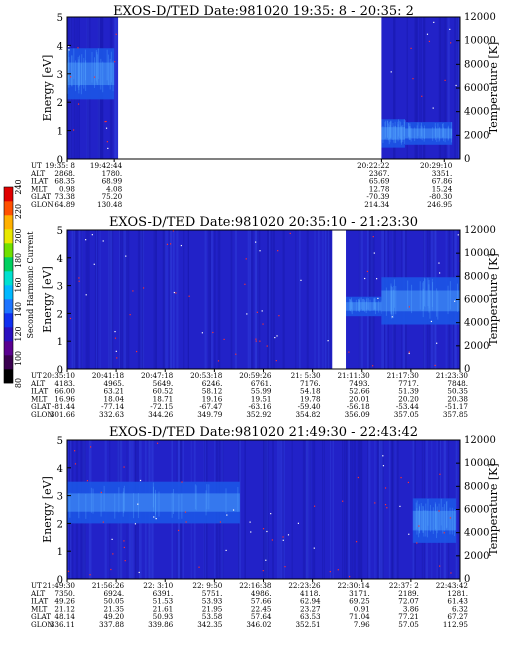 This screenshot has width=505, height=649. Describe the element at coordinates (42, 204) in the screenshot. I see `orbit-row-label: GLON` at that location.